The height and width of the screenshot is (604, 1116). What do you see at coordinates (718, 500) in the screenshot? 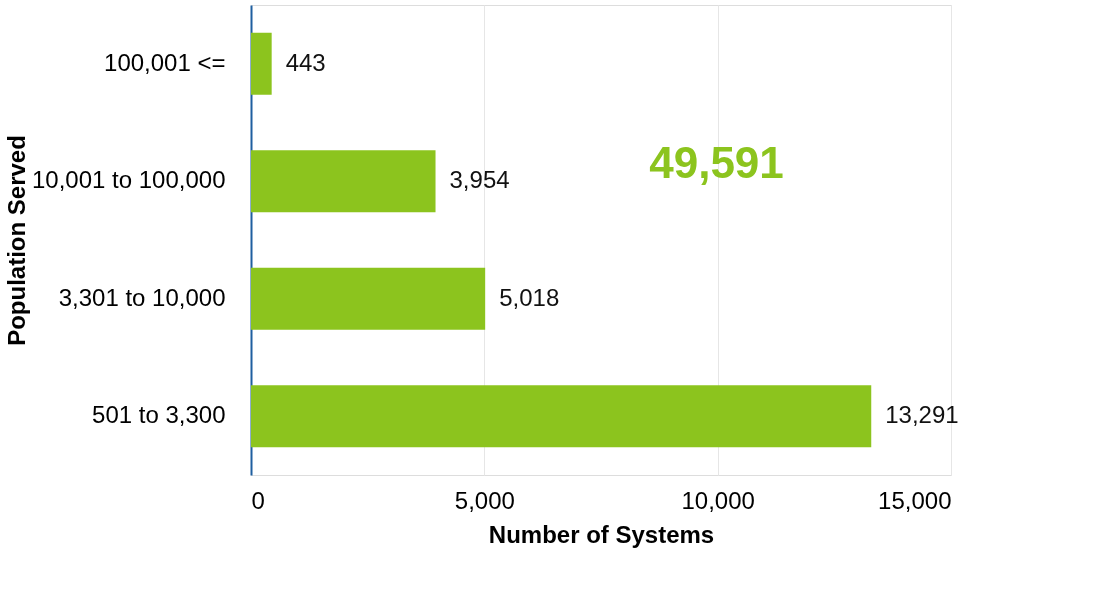
I see `x-tick-label: 10,000` at bounding box center [718, 500].